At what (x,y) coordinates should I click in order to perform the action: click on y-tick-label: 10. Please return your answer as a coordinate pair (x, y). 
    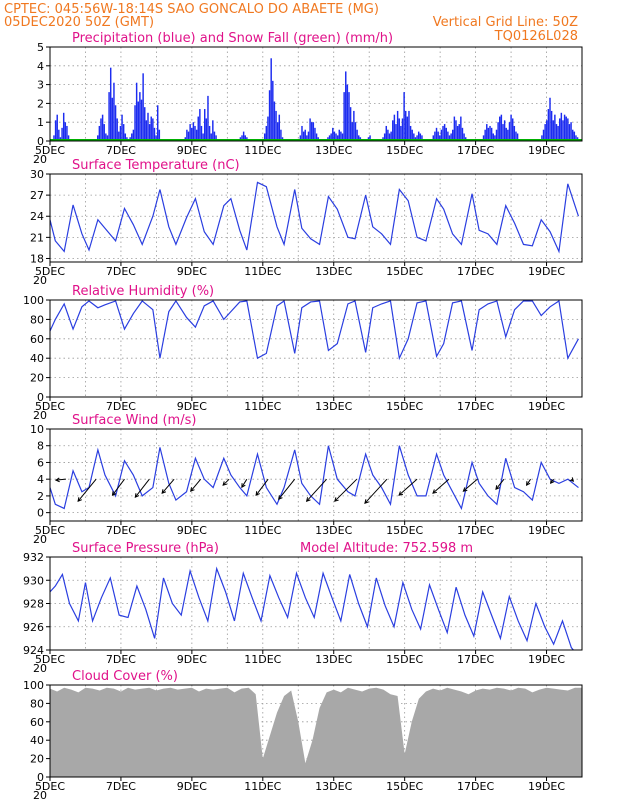
    Looking at the image, I should click on (37, 429).